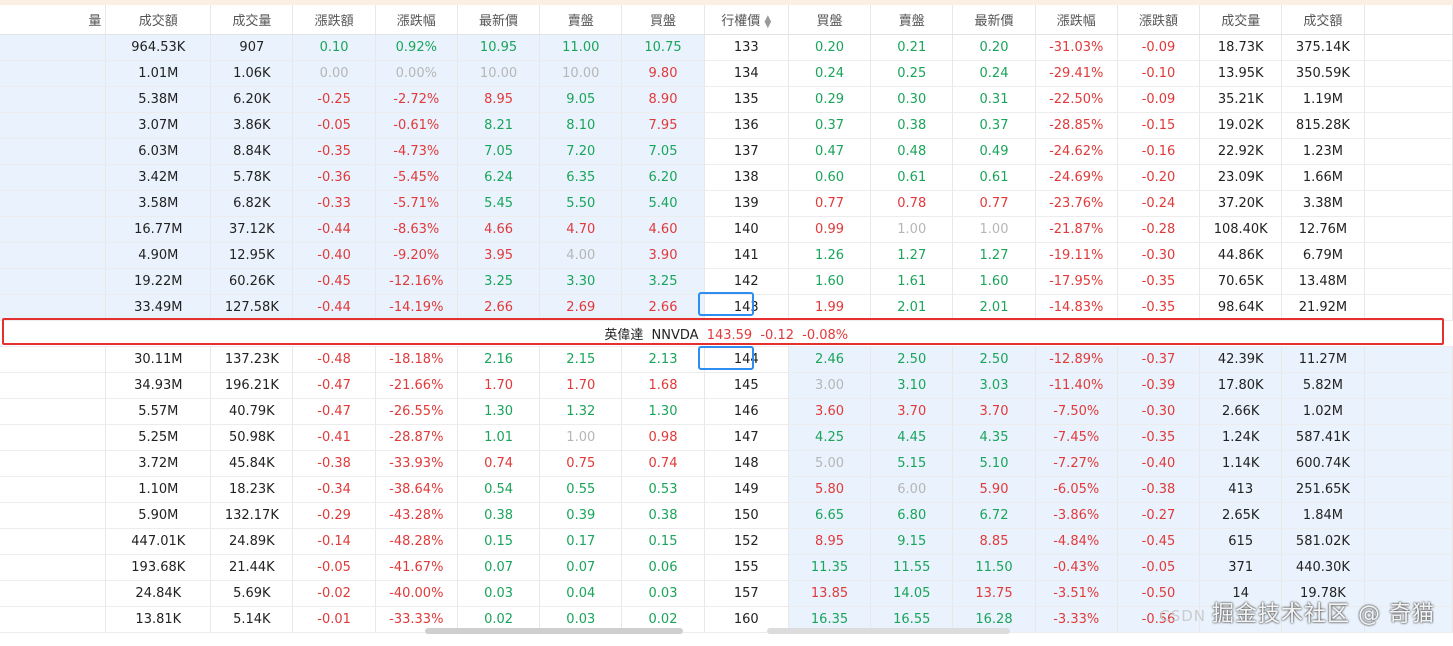  I want to click on col-header-call-change-pct: 漲跌幅, so click(416, 20).